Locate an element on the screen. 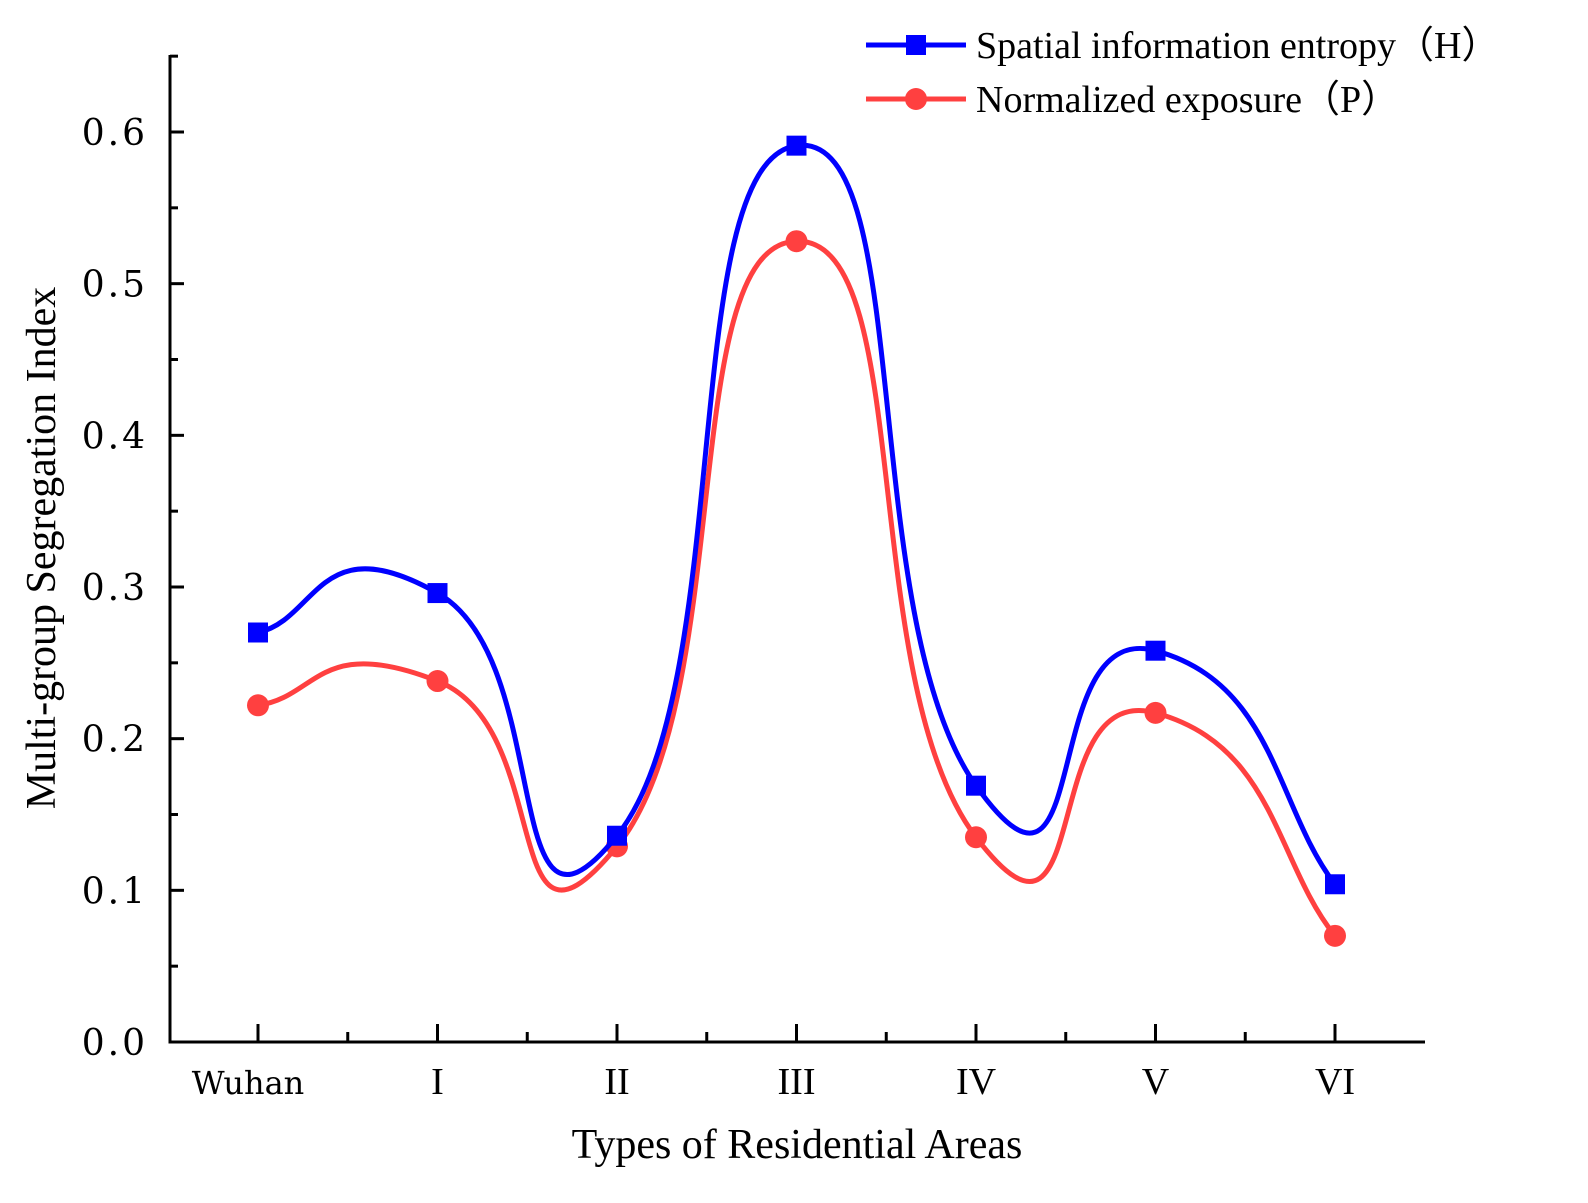 The width and height of the screenshot is (1588, 1203). y-tick-label: 0.2 is located at coordinates (115, 740).